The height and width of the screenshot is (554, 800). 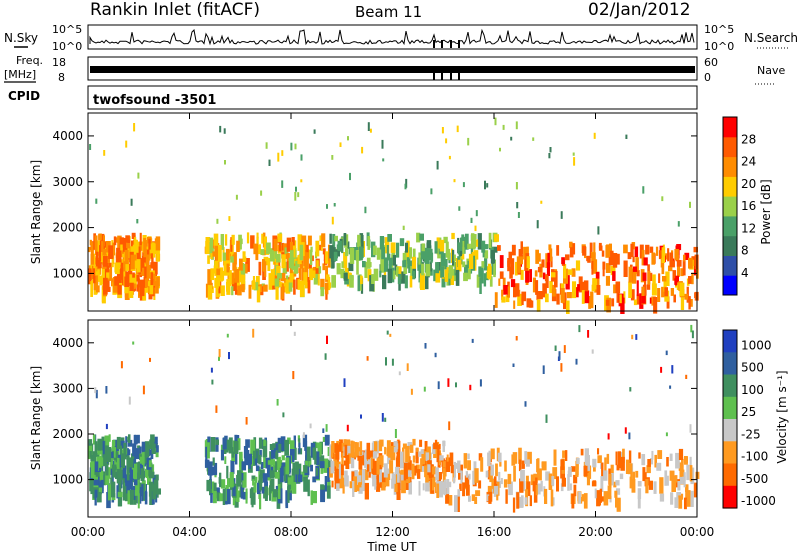 What do you see at coordinates (754, 457) in the screenshot?
I see `colorbar-tick-label: -100` at bounding box center [754, 457].